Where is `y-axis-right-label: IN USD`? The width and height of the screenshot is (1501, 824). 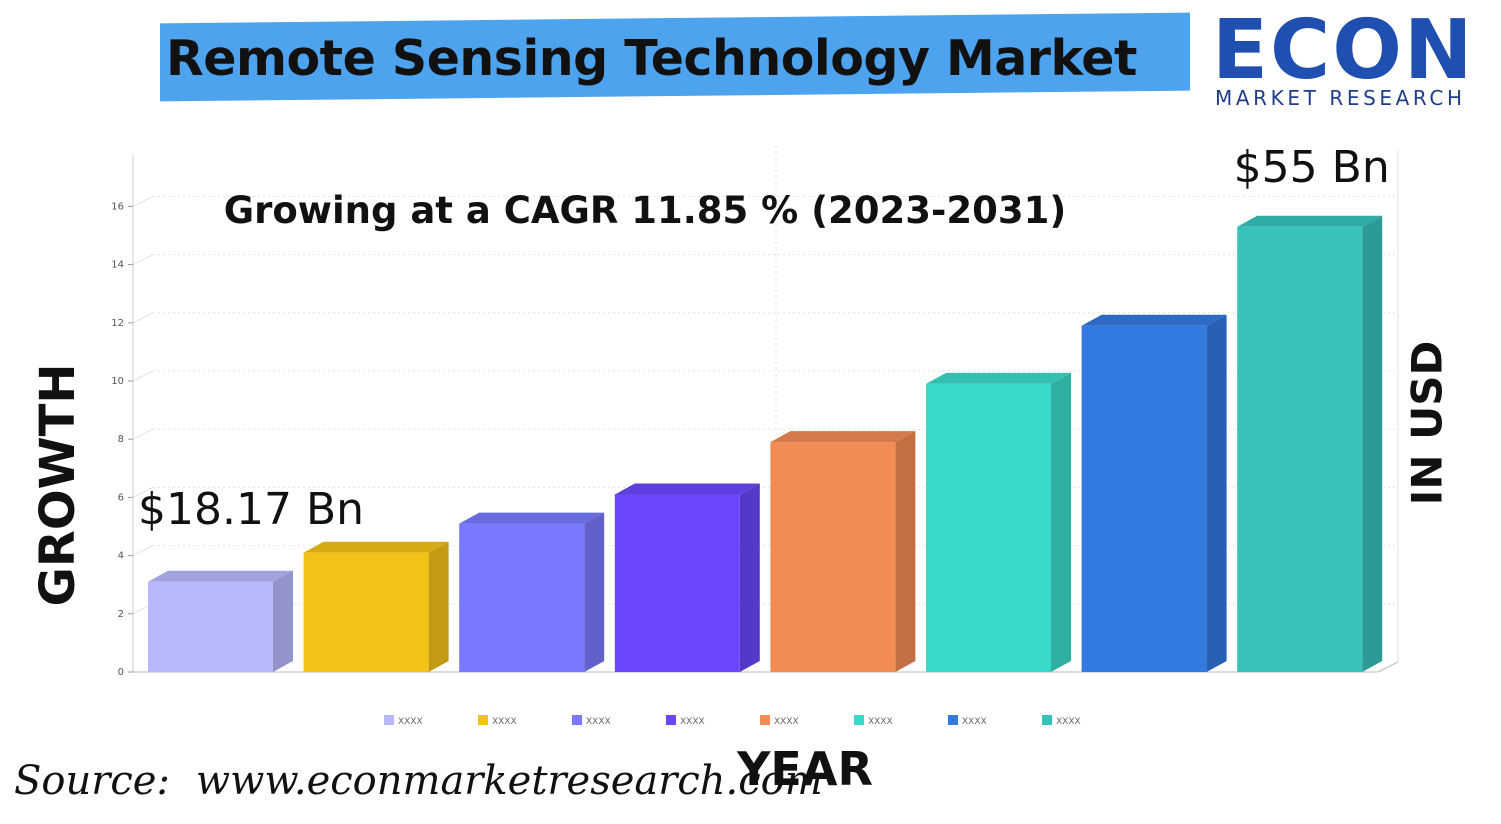 y-axis-right-label: IN USD is located at coordinates (1427, 423).